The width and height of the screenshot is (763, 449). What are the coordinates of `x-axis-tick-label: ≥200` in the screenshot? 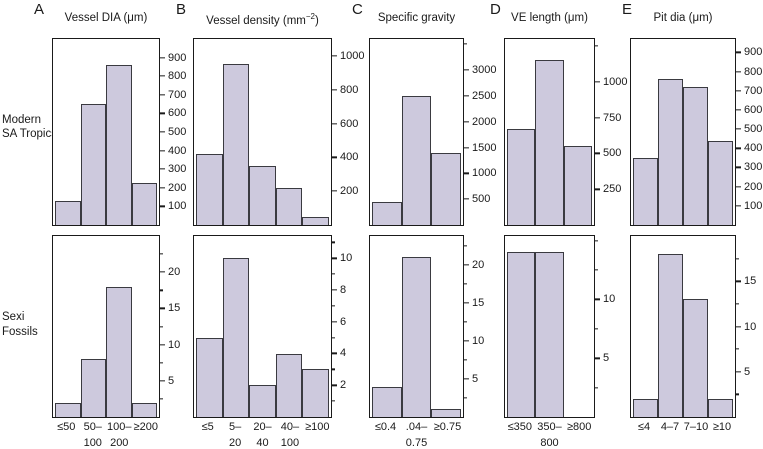 It's located at (145, 427).